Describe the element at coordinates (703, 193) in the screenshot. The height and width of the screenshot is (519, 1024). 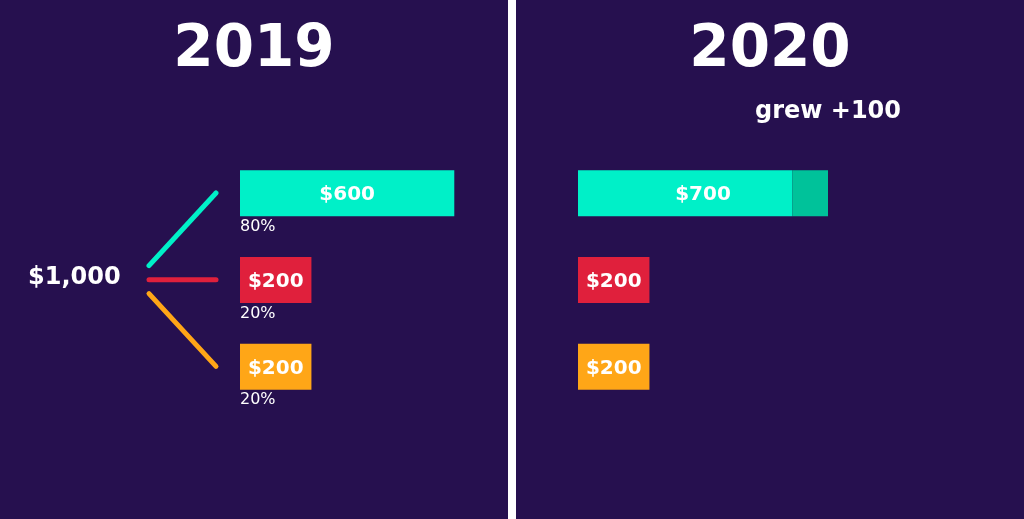
I see `total-label: $700` at that location.